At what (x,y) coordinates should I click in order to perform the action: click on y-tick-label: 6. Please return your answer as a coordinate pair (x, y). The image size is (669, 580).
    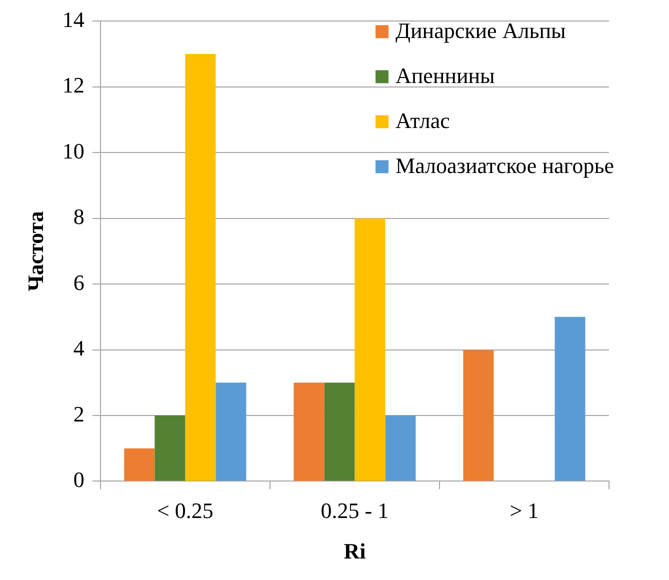
    Looking at the image, I should click on (78, 282).